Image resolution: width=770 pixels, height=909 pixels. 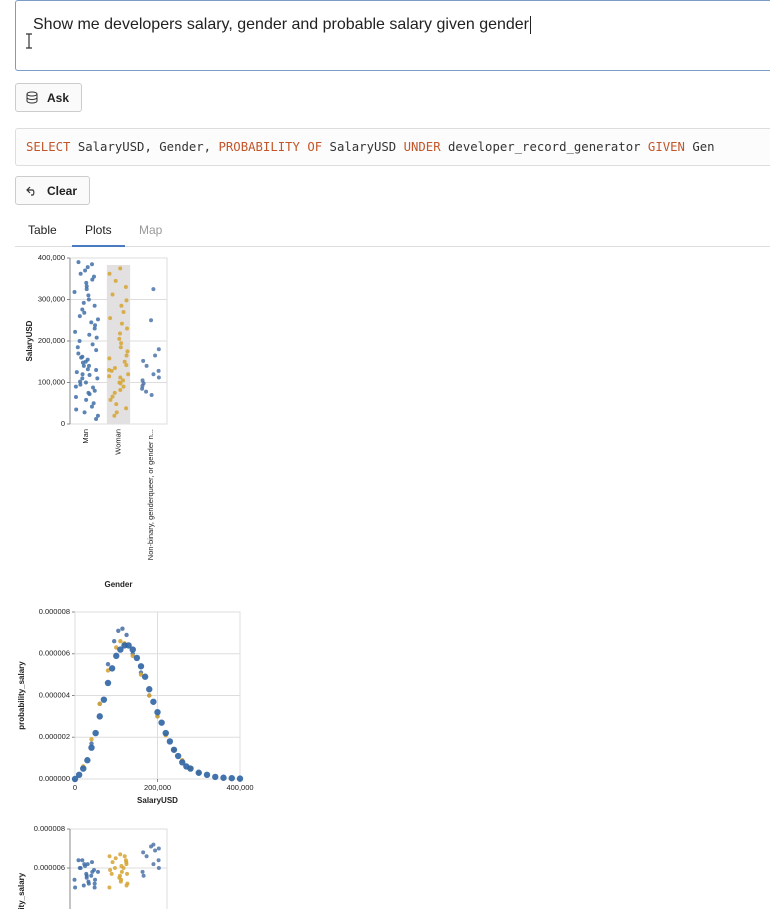 I want to click on y-axis-title: SalaryUSD, so click(x=29, y=340).